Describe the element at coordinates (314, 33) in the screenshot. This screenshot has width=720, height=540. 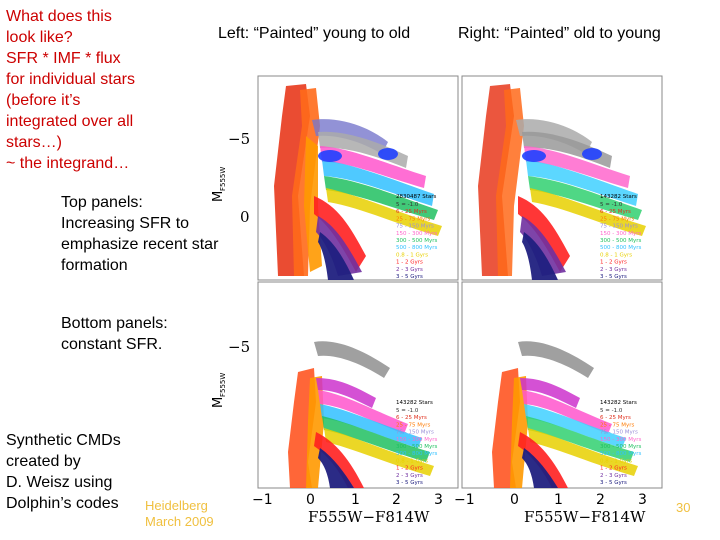
I see `heading-left: Left: “Painted” young to old` at that location.